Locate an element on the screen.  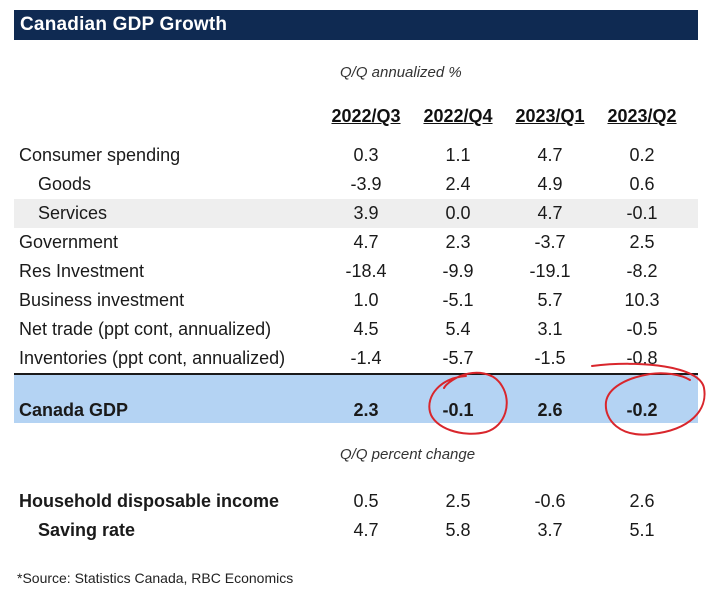
cell-2023q1: -19.1 is located at coordinates (550, 271).